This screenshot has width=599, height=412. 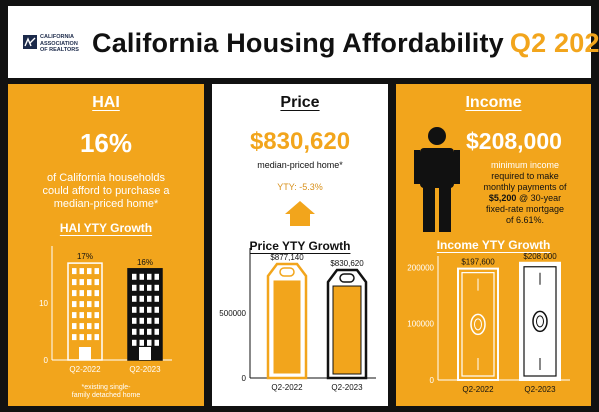 What do you see at coordinates (106, 228) in the screenshot?
I see `hai-growth-heading: HAI YTY Growth` at bounding box center [106, 228].